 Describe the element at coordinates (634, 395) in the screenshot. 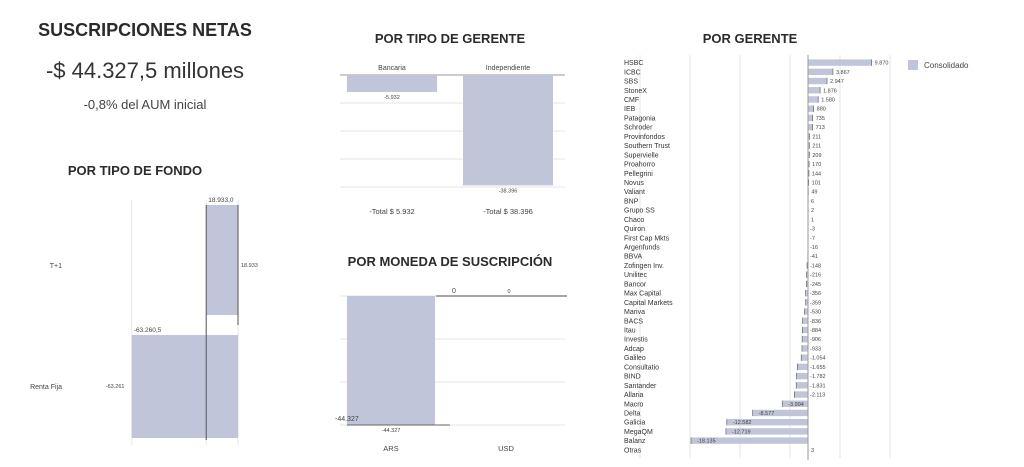

I see `category-label: Allaria` at that location.